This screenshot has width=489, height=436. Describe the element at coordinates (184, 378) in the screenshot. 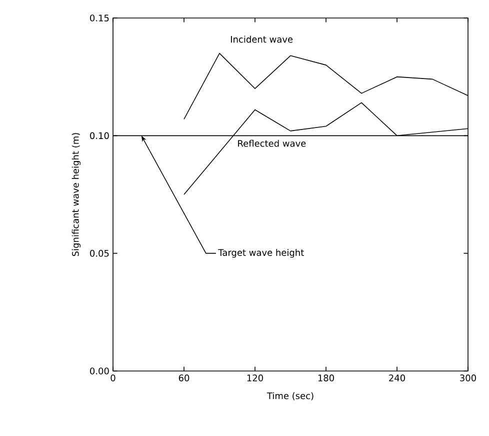

I see `x-tick-label: 60` at that location.